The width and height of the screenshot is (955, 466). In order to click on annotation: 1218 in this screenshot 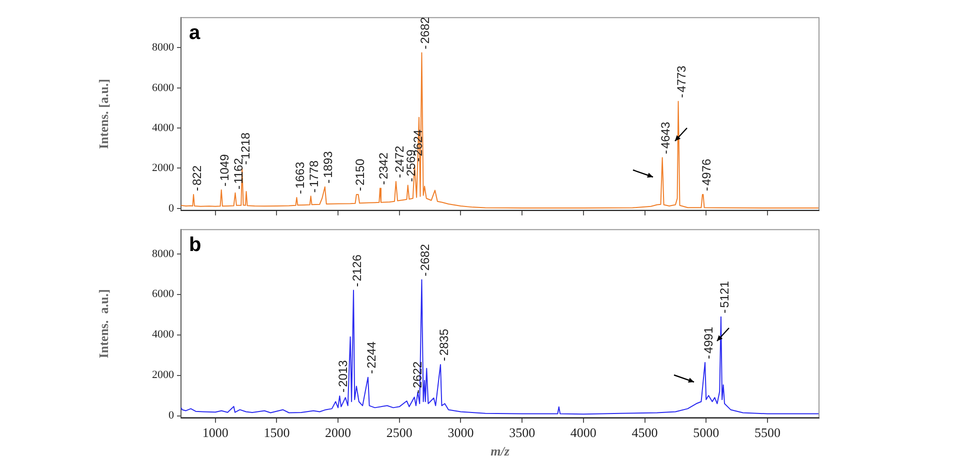, I will do `click(245, 146)`.